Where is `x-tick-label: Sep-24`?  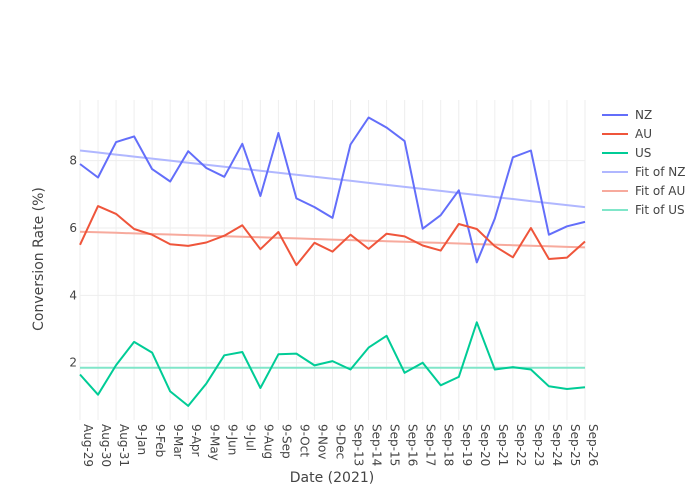
x-tick-label: Sep-24 is located at coordinates (557, 445).